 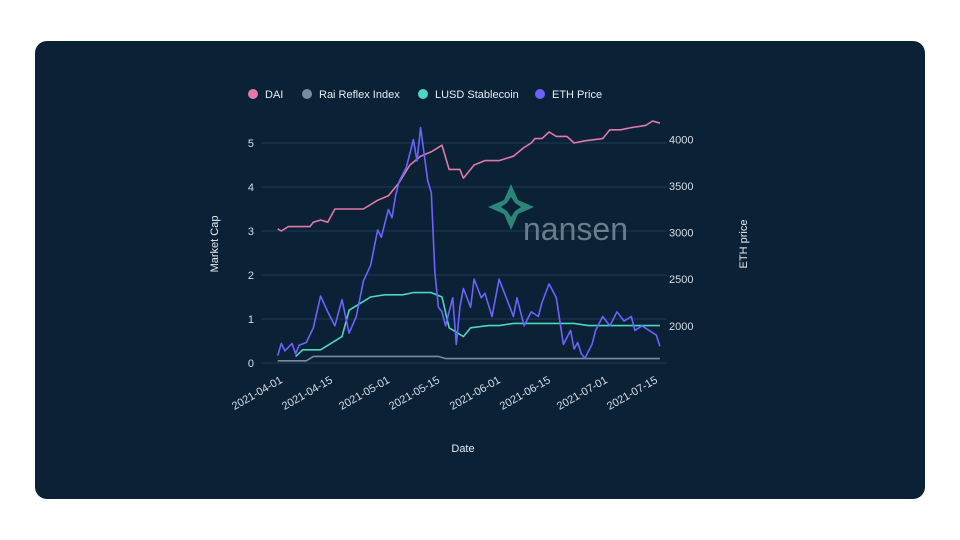 I want to click on x-axis-title: Date, so click(x=462, y=449).